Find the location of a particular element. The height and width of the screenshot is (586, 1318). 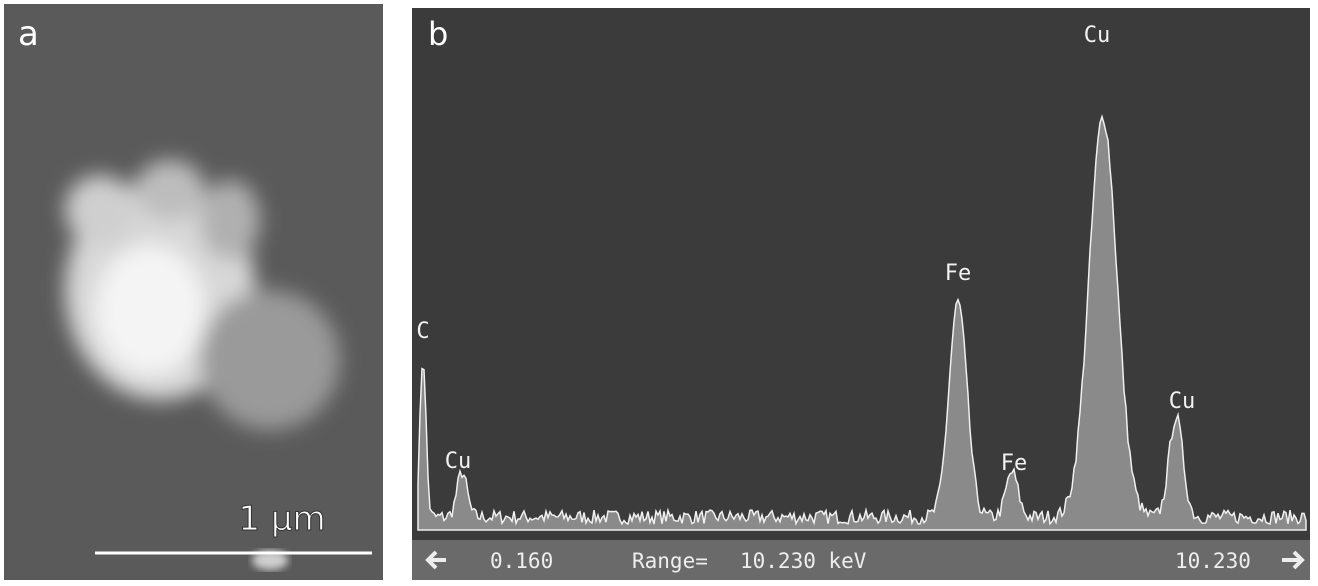

panel-label: b is located at coordinates (438, 34).